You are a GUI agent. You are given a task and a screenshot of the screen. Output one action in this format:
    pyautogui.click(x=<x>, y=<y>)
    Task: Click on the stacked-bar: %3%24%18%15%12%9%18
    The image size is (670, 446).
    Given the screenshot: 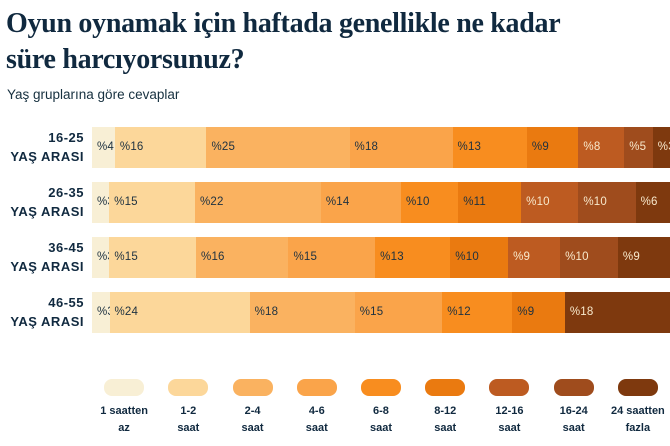 What is the action you would take?
    pyautogui.click(x=381, y=312)
    